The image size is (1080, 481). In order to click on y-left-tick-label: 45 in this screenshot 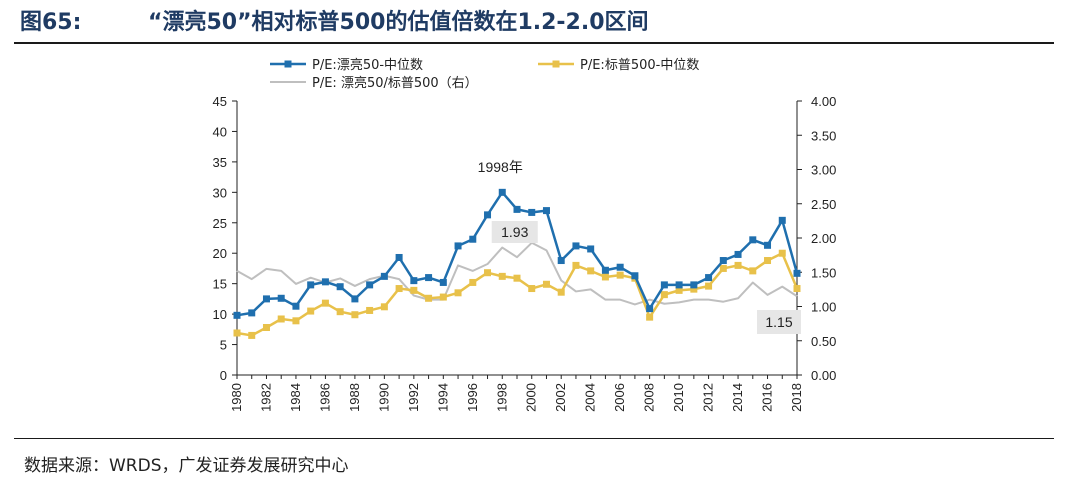, I will do `click(220, 101)`.